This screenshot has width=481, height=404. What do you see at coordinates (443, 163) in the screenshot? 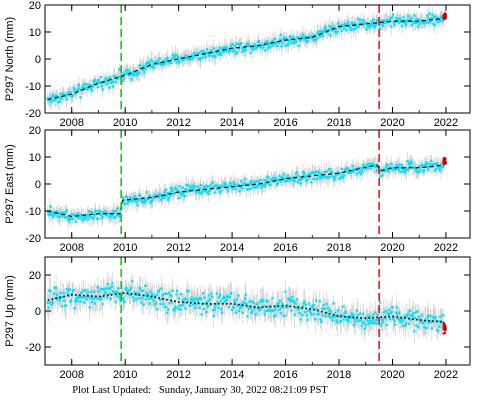
I see `recent-point` at bounding box center [443, 163].